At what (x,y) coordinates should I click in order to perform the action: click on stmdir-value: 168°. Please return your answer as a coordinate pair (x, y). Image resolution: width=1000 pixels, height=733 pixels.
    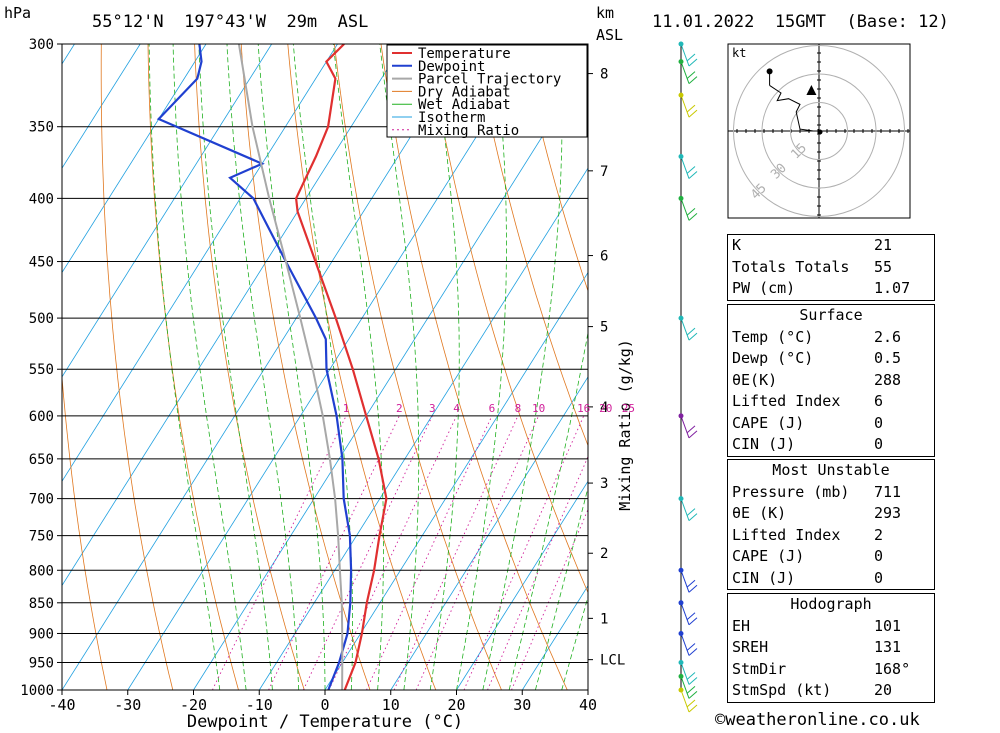
    Looking at the image, I should click on (892, 668).